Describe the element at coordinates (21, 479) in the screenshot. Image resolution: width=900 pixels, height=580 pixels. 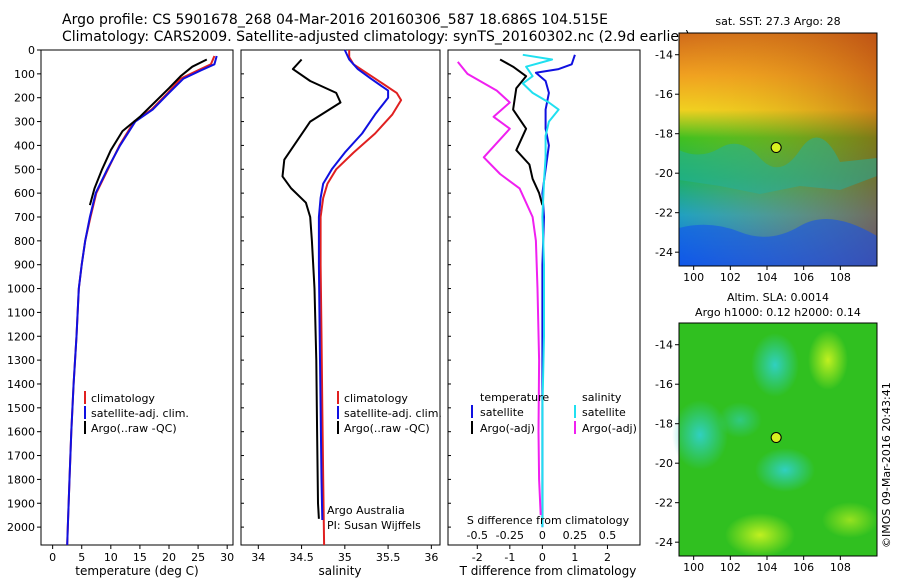
I see `y-tick-label: 1800` at that location.